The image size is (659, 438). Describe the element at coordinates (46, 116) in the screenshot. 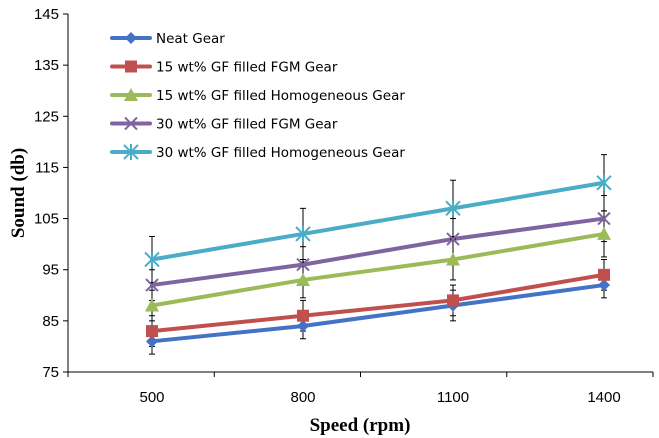

I see `y-tick-label: 125` at that location.